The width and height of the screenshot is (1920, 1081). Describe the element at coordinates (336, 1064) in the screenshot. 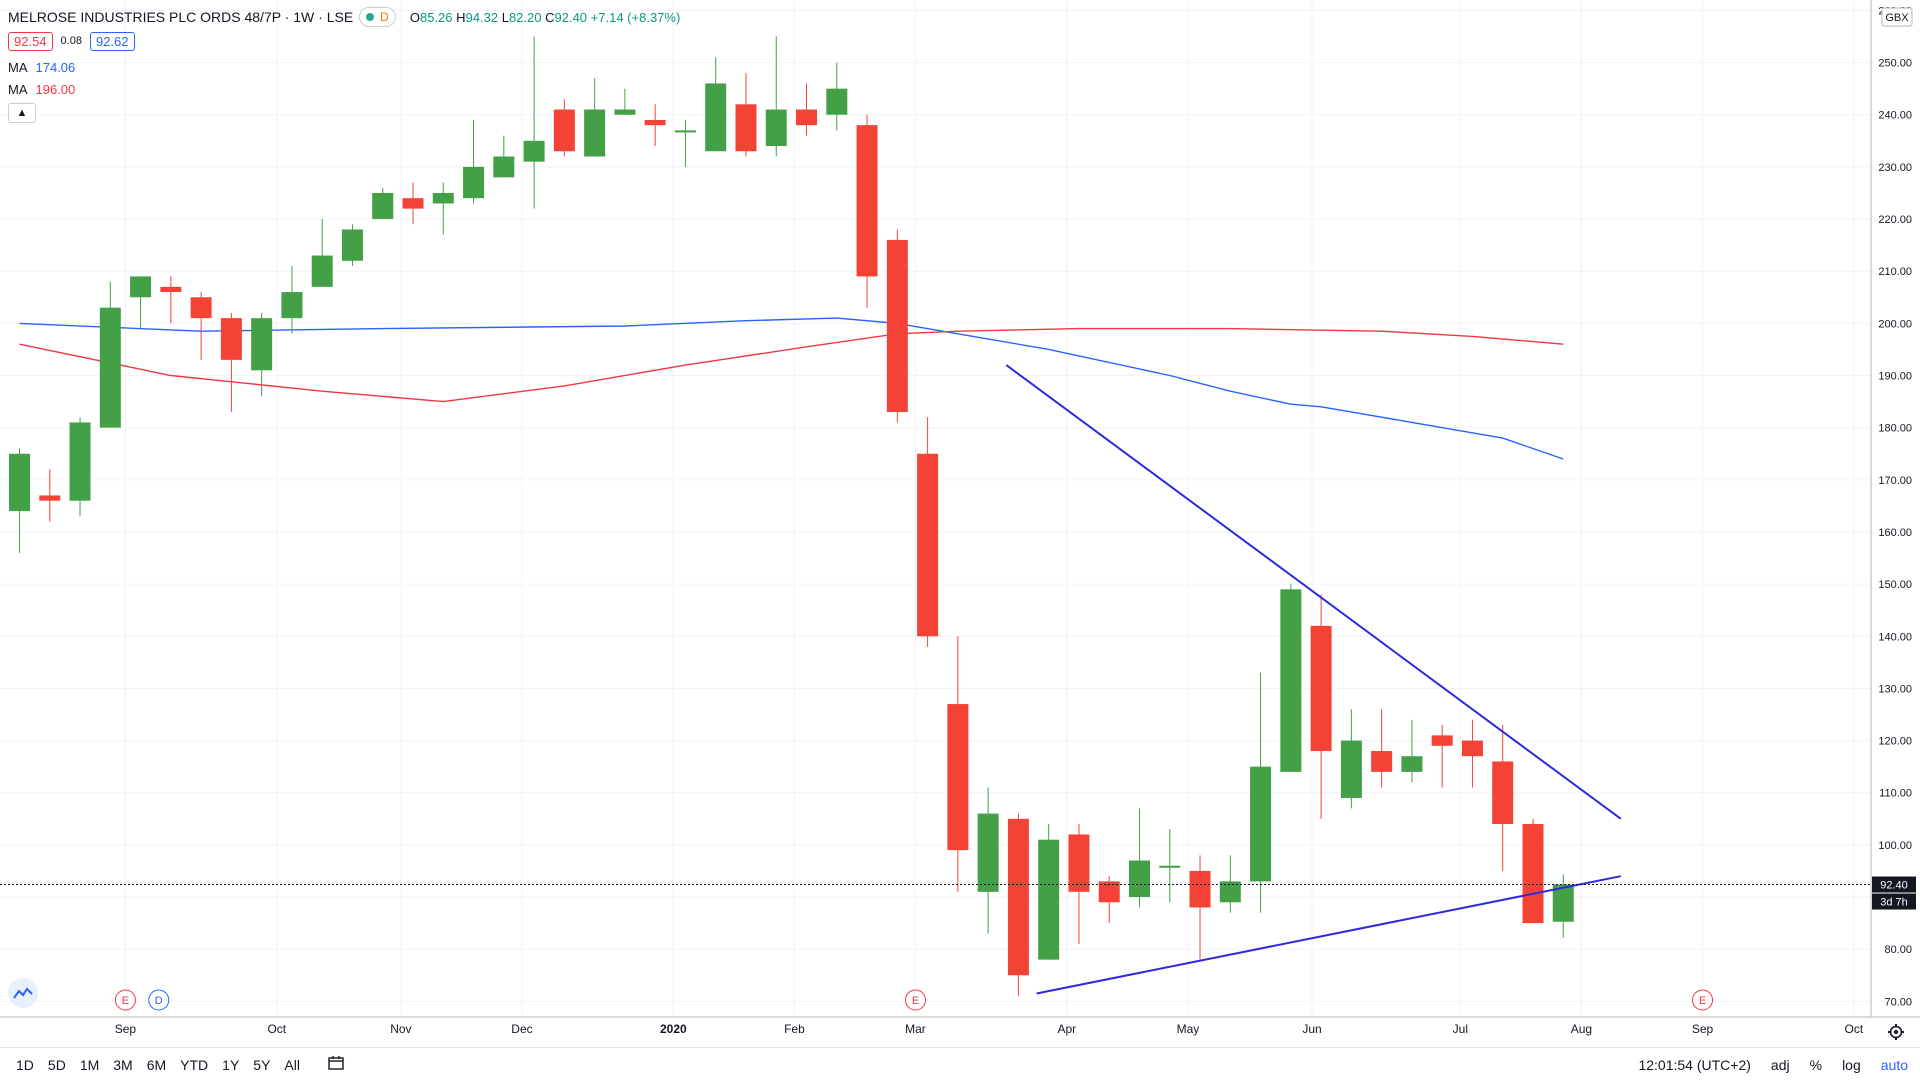

I see `calendar-range-icon` at that location.